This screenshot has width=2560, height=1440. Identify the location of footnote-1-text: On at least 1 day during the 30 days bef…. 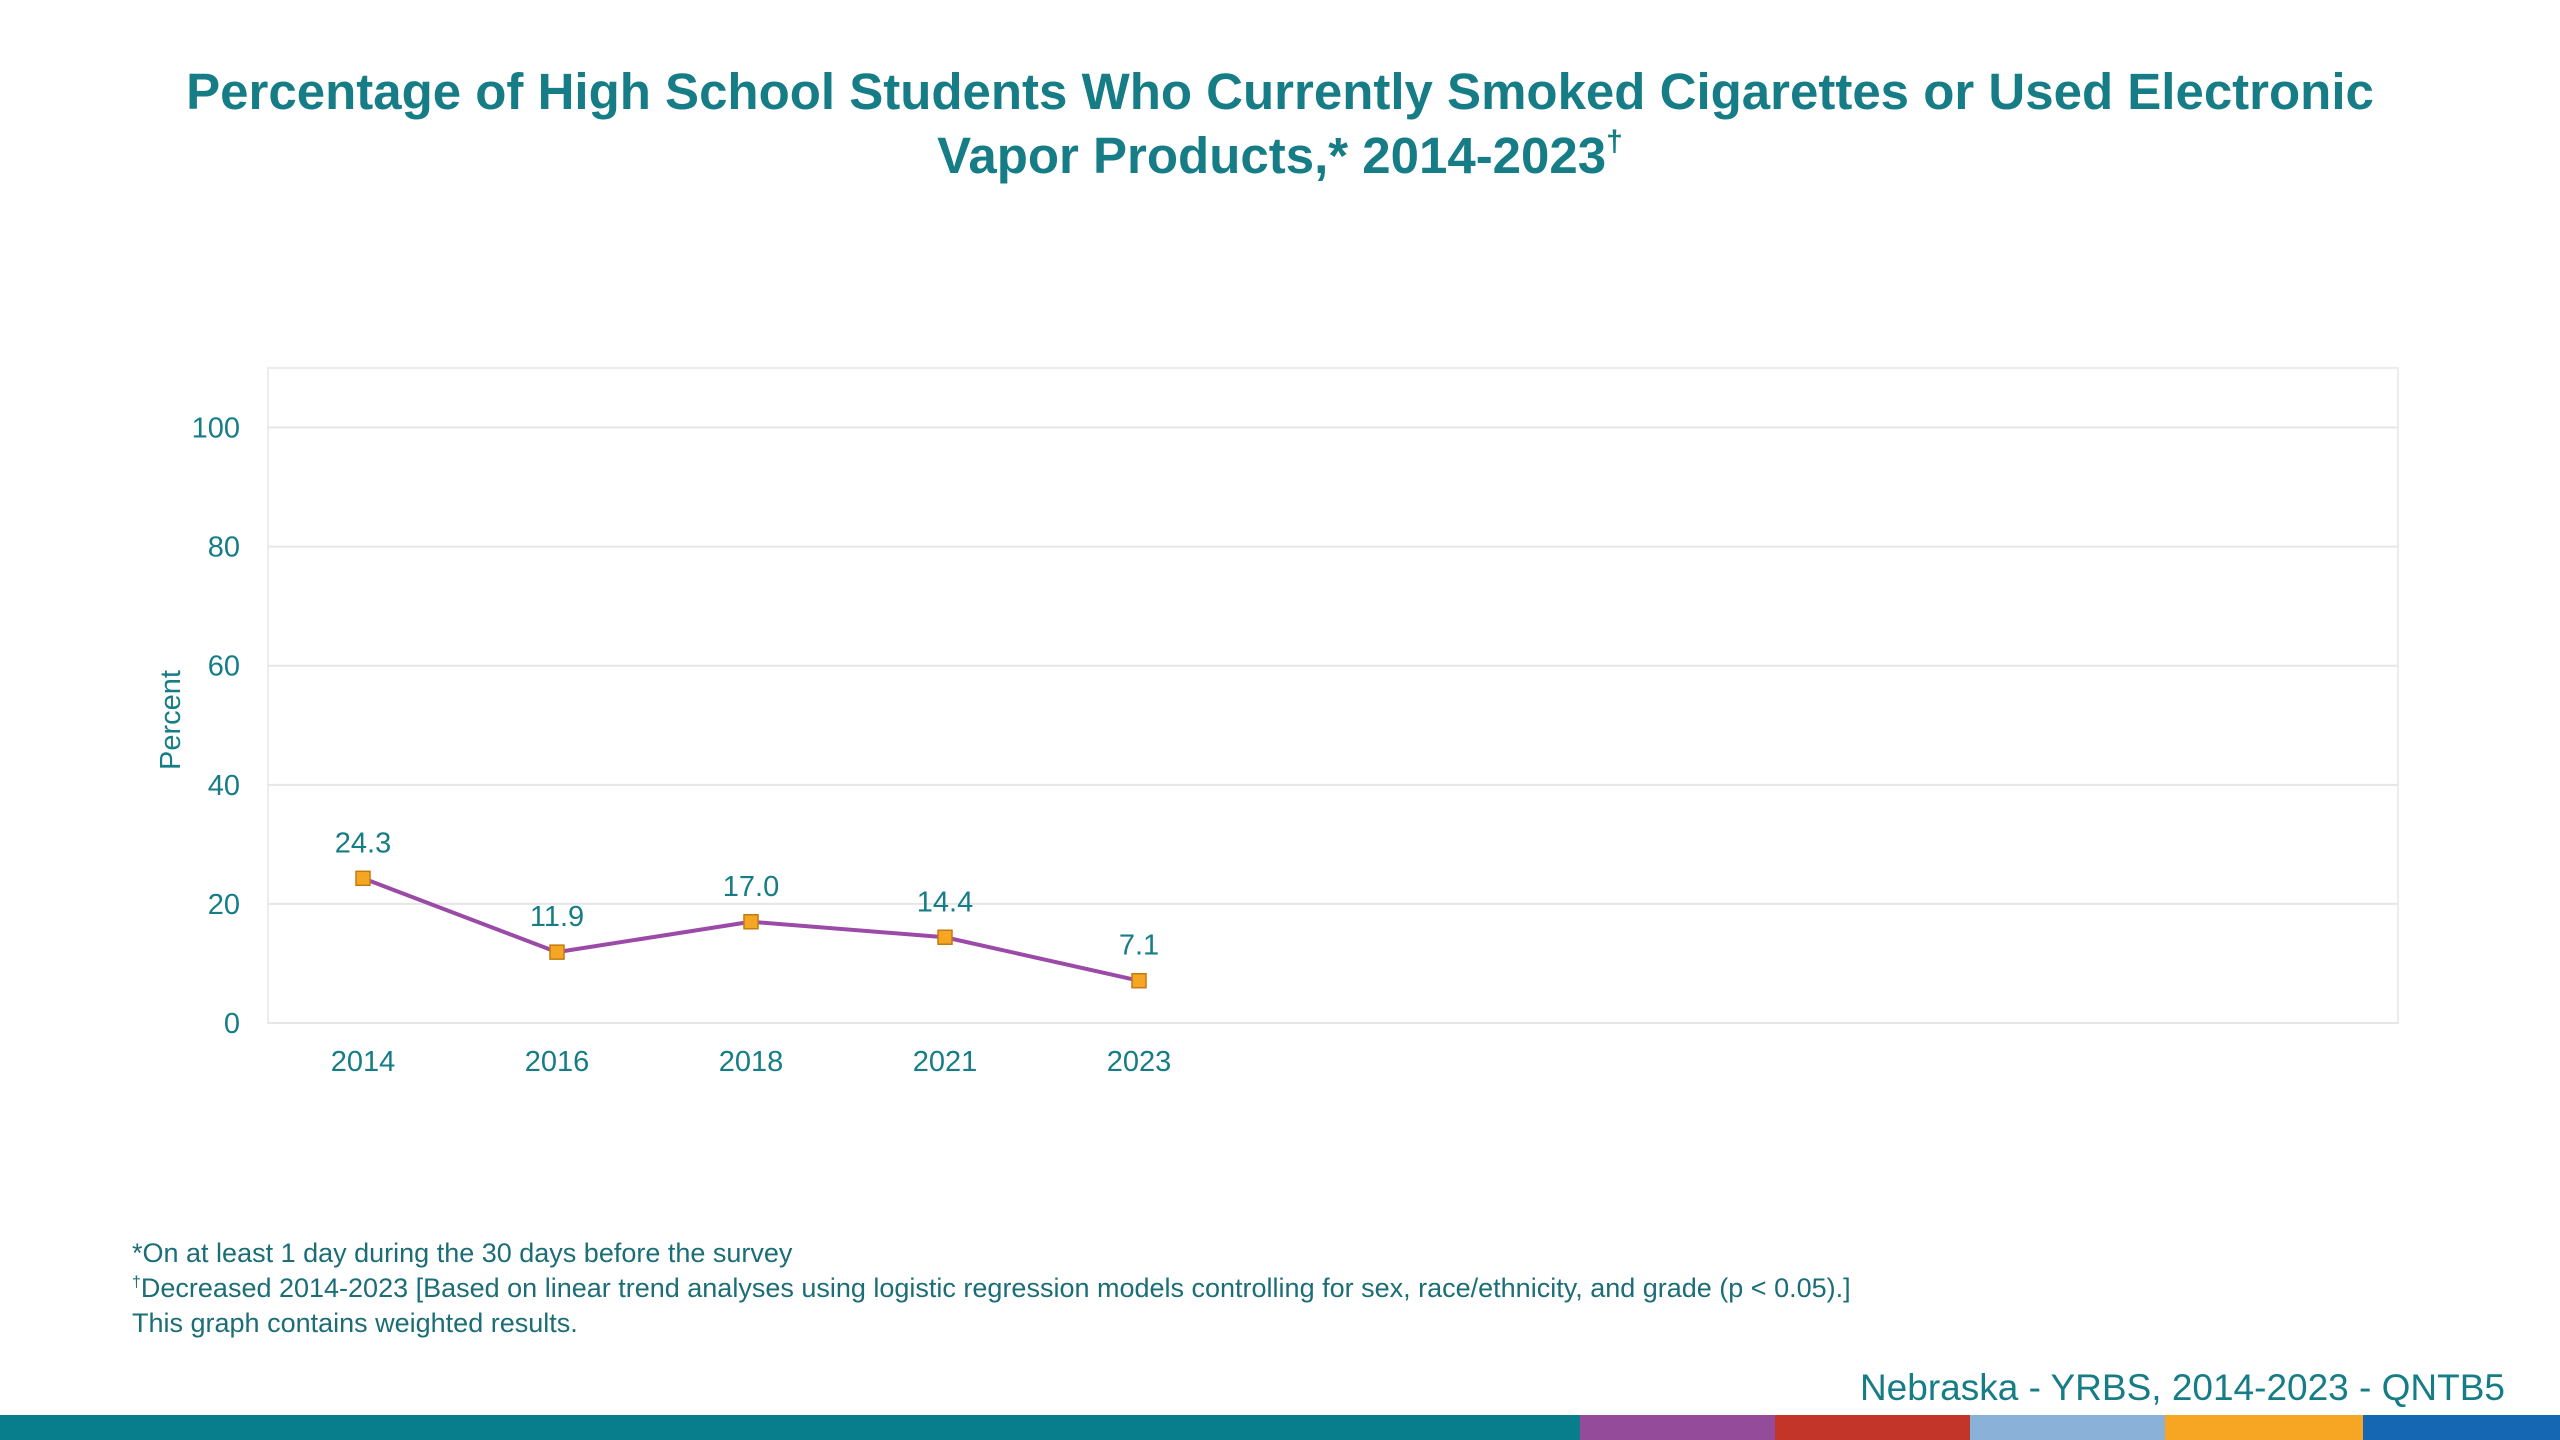
(467, 1253).